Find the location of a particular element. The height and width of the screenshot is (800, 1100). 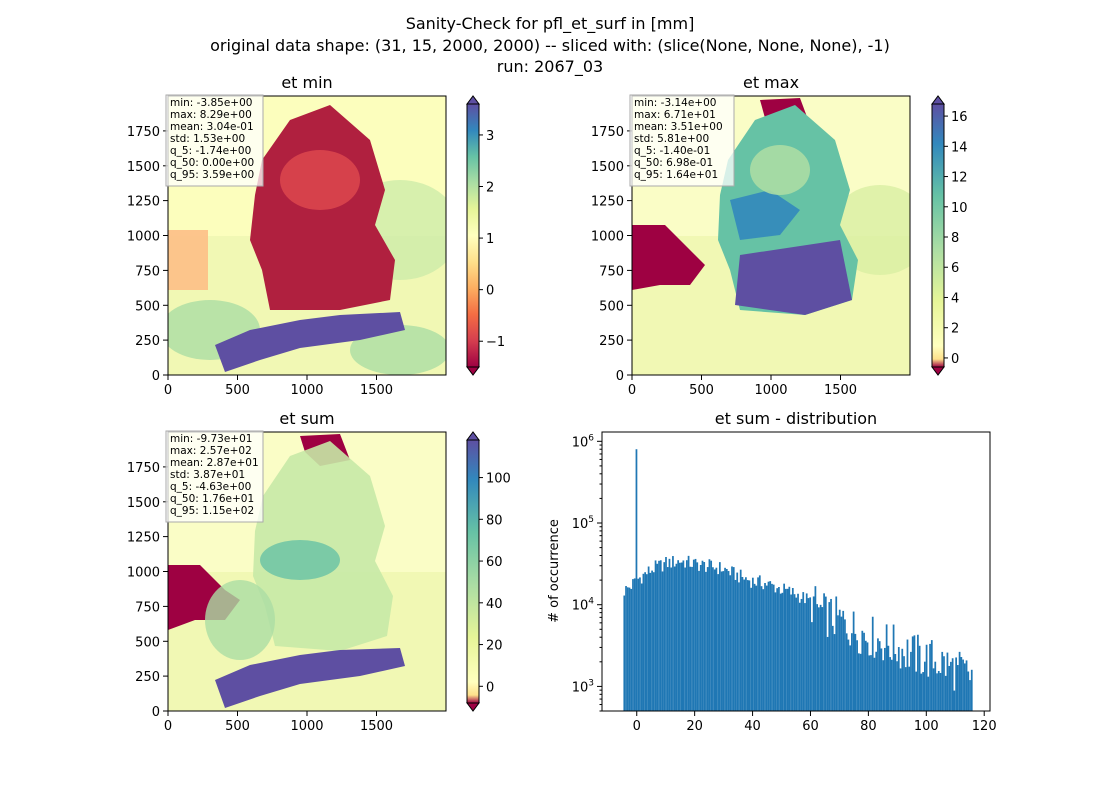

panel-et-sum: et sum 0 500 1000 1500 is located at coordinates (319, 571).